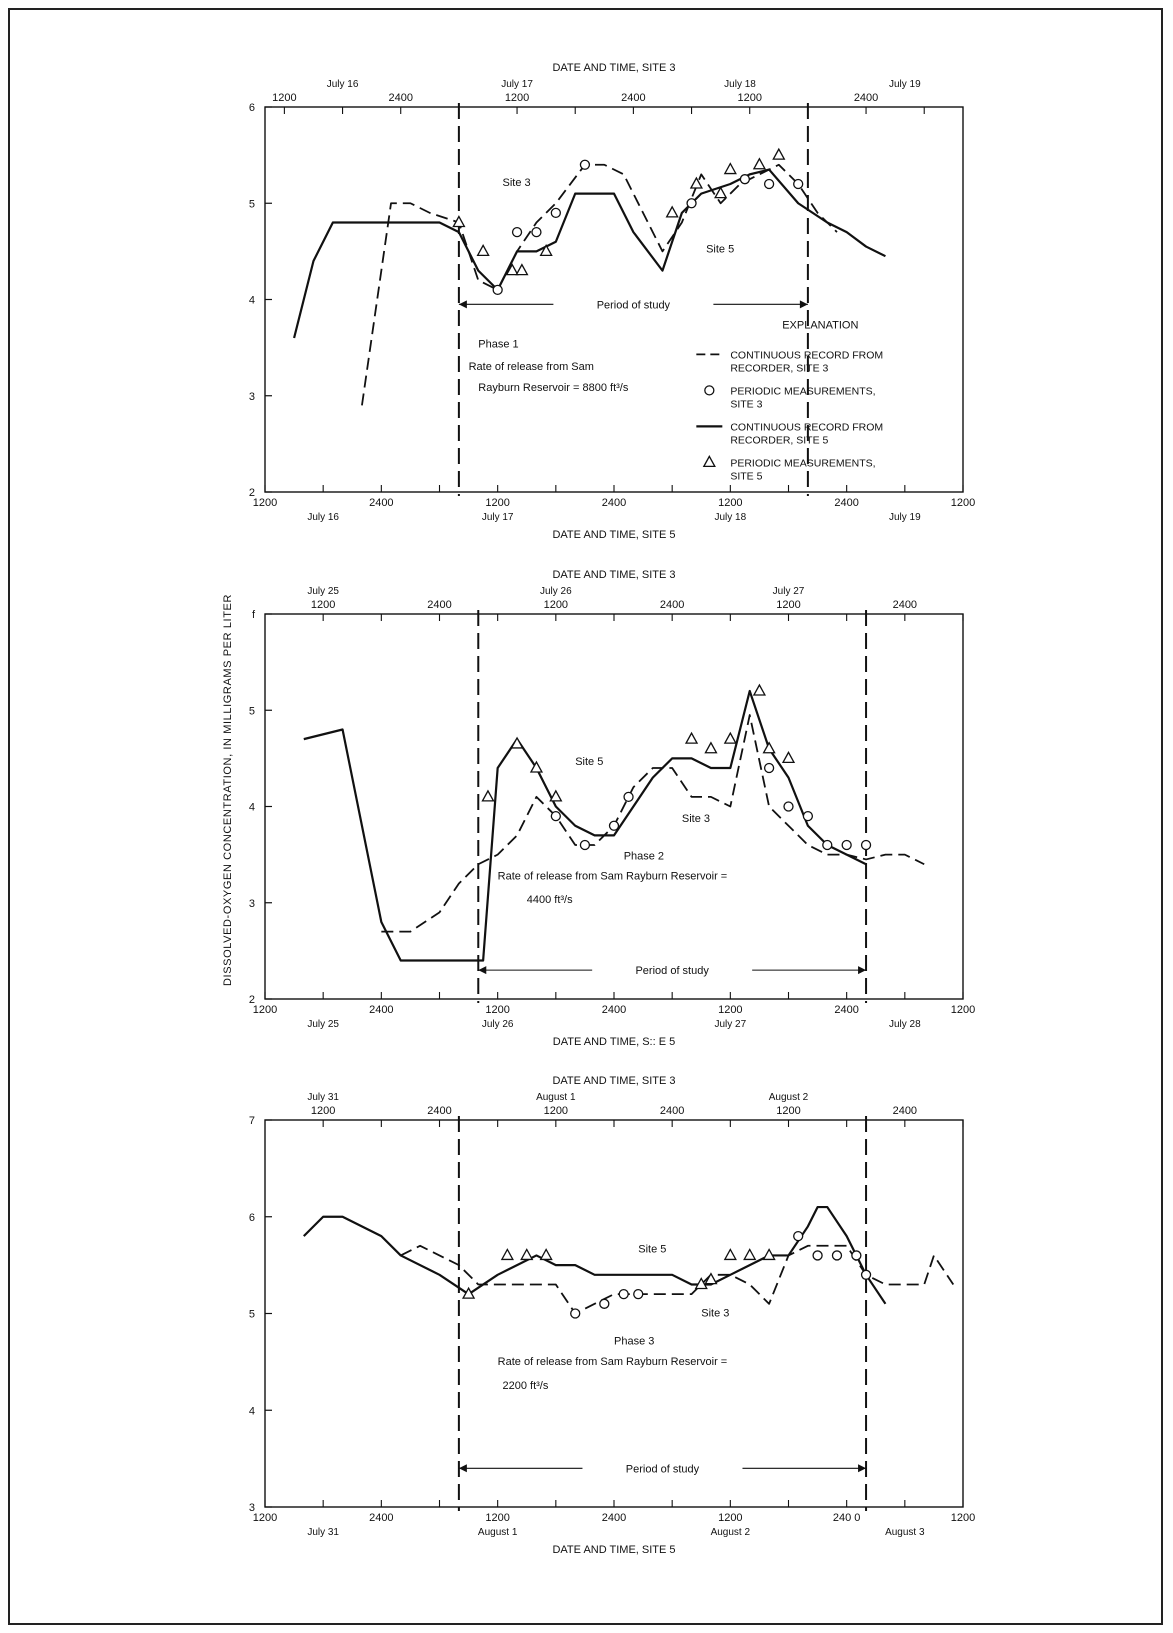  What do you see at coordinates (343, 84) in the screenshot?
I see `date-label-top: July 16` at bounding box center [343, 84].